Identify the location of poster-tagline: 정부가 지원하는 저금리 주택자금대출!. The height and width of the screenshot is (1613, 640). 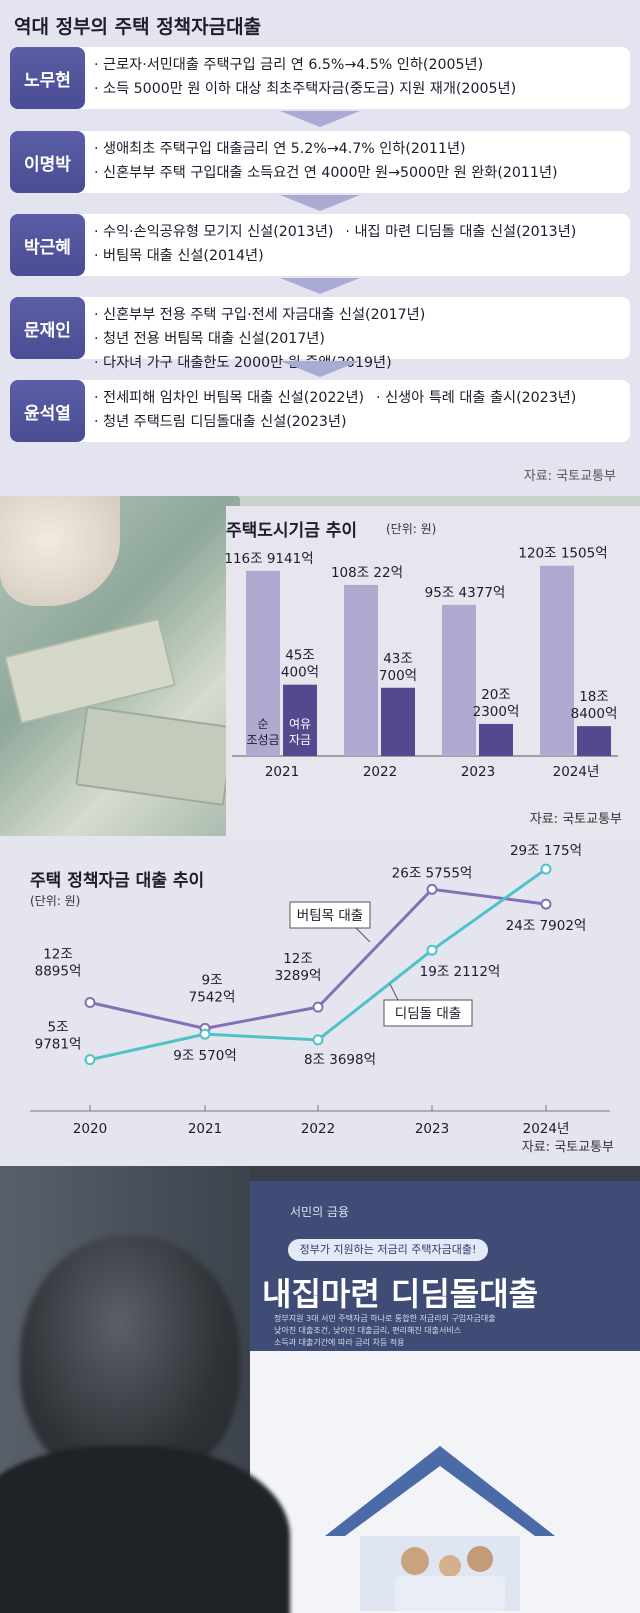
(388, 1250).